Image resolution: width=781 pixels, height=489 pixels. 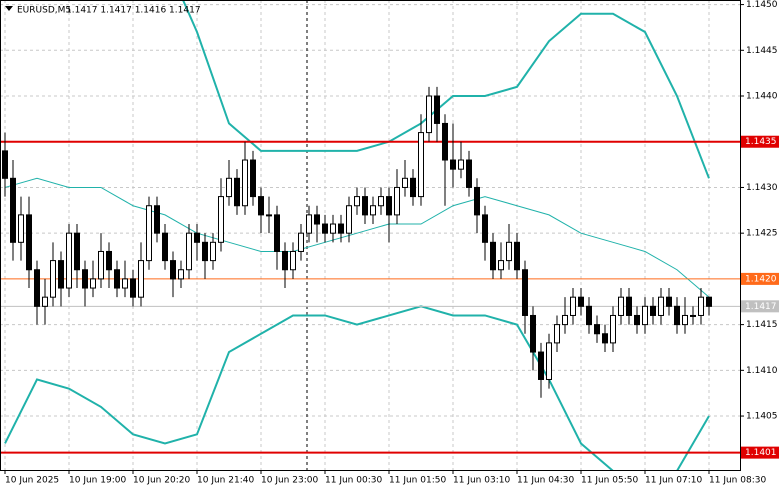 I want to click on price-label: 1.1435, so click(x=761, y=142).